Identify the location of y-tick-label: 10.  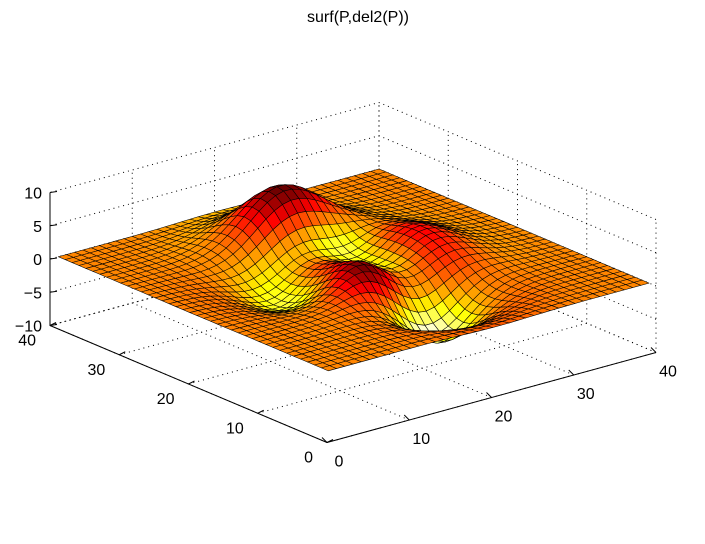
(235, 428).